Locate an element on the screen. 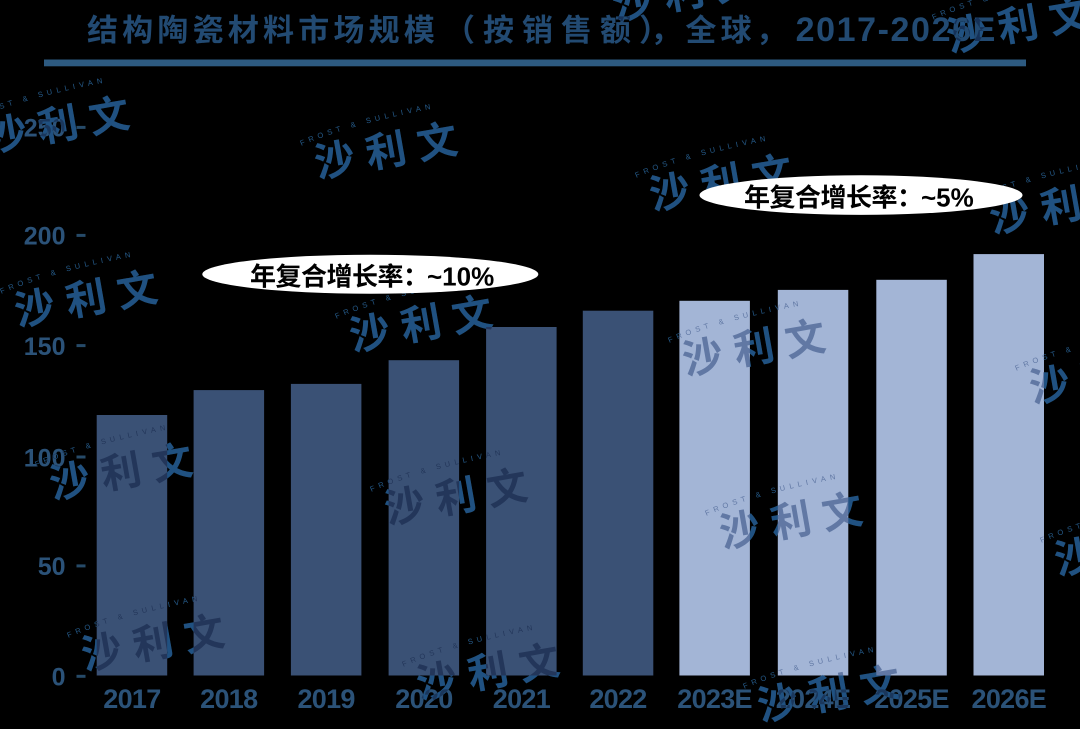  svg-text: ~10% is located at coordinates (460, 277).